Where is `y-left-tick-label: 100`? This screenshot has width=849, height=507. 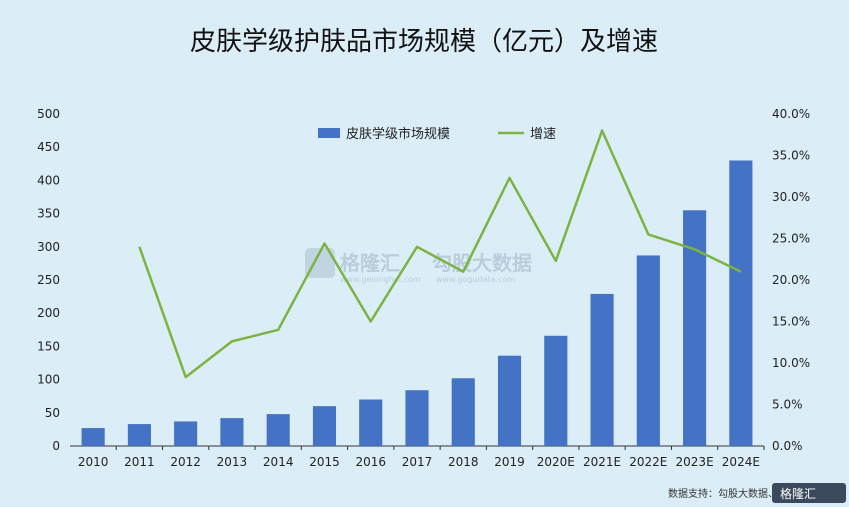
y-left-tick-label: 100 is located at coordinates (48, 380).